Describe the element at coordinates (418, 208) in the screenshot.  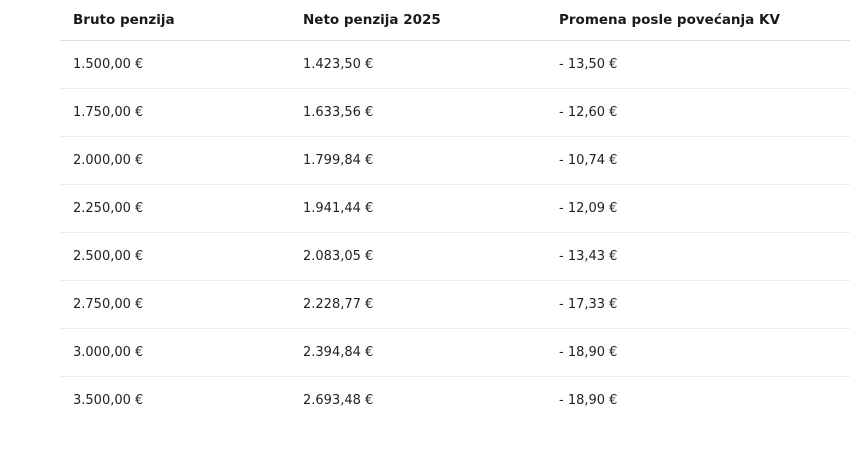
I see `cell-neto: 1.941,44 €` at that location.